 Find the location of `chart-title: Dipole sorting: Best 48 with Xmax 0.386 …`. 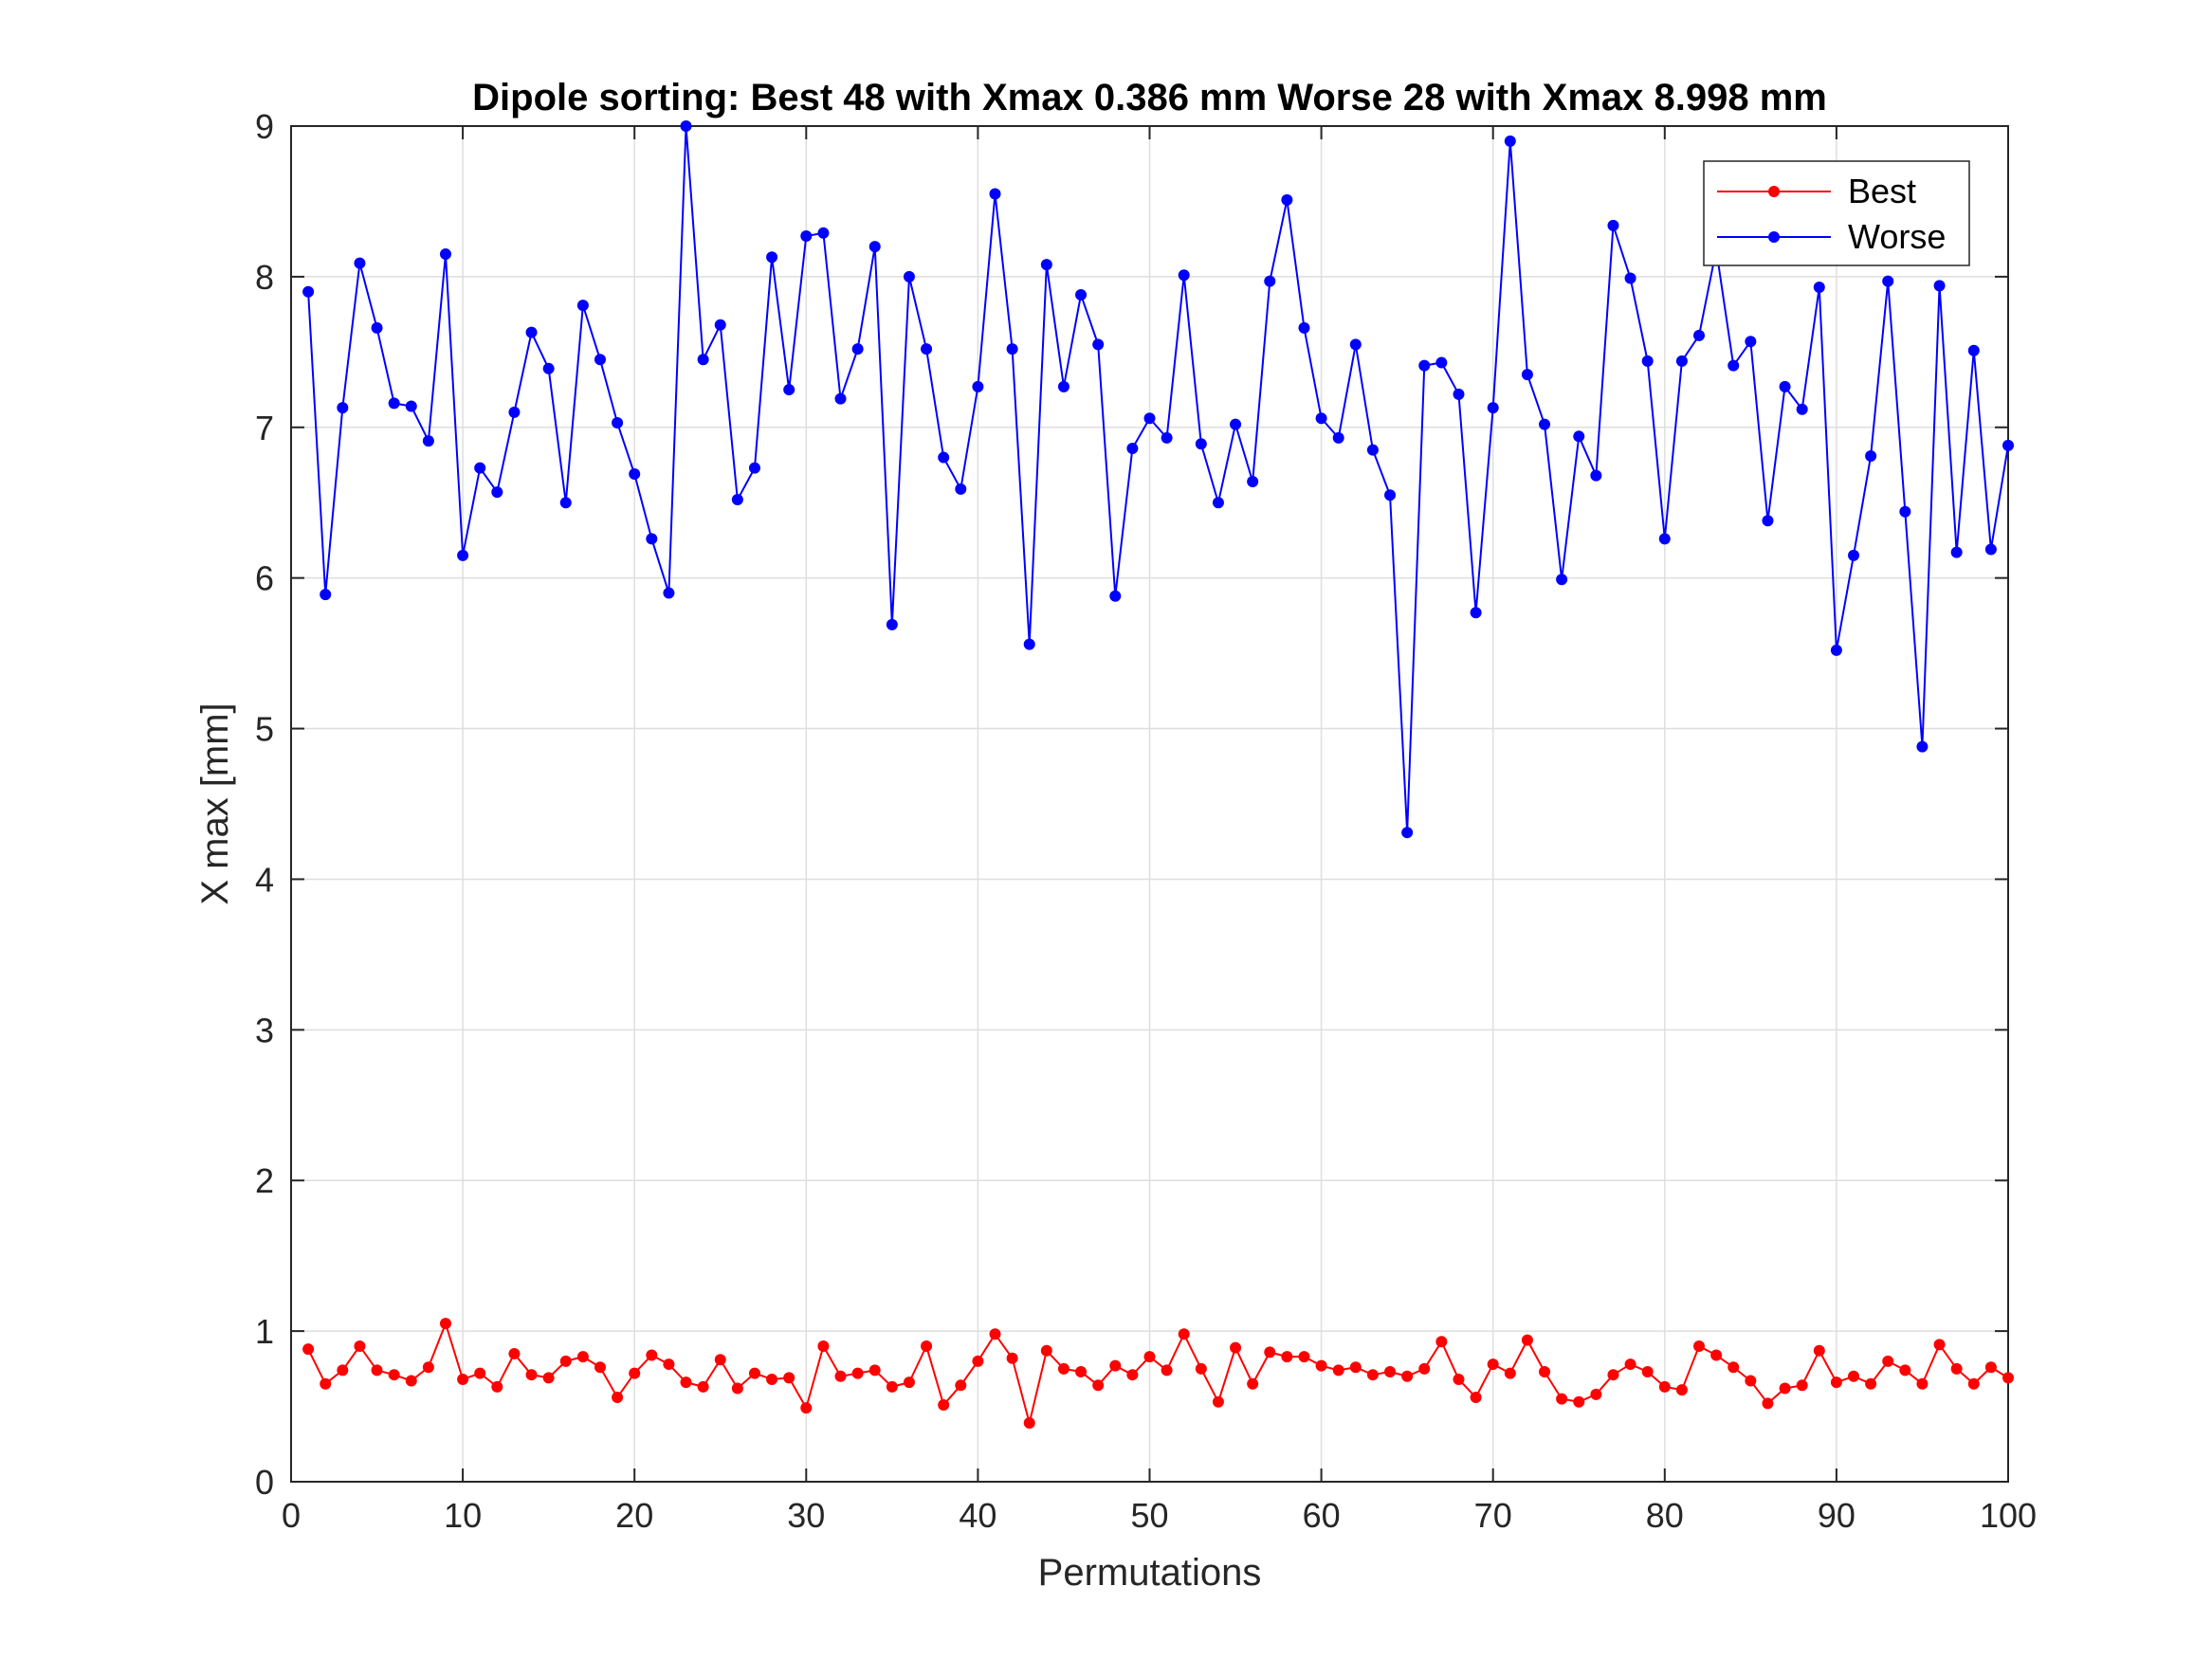

chart-title: Dipole sorting: Best 48 with Xmax 0.386 … is located at coordinates (1149, 97).